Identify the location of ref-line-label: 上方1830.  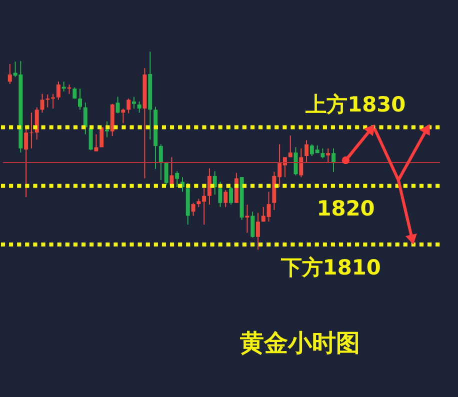
(355, 104).